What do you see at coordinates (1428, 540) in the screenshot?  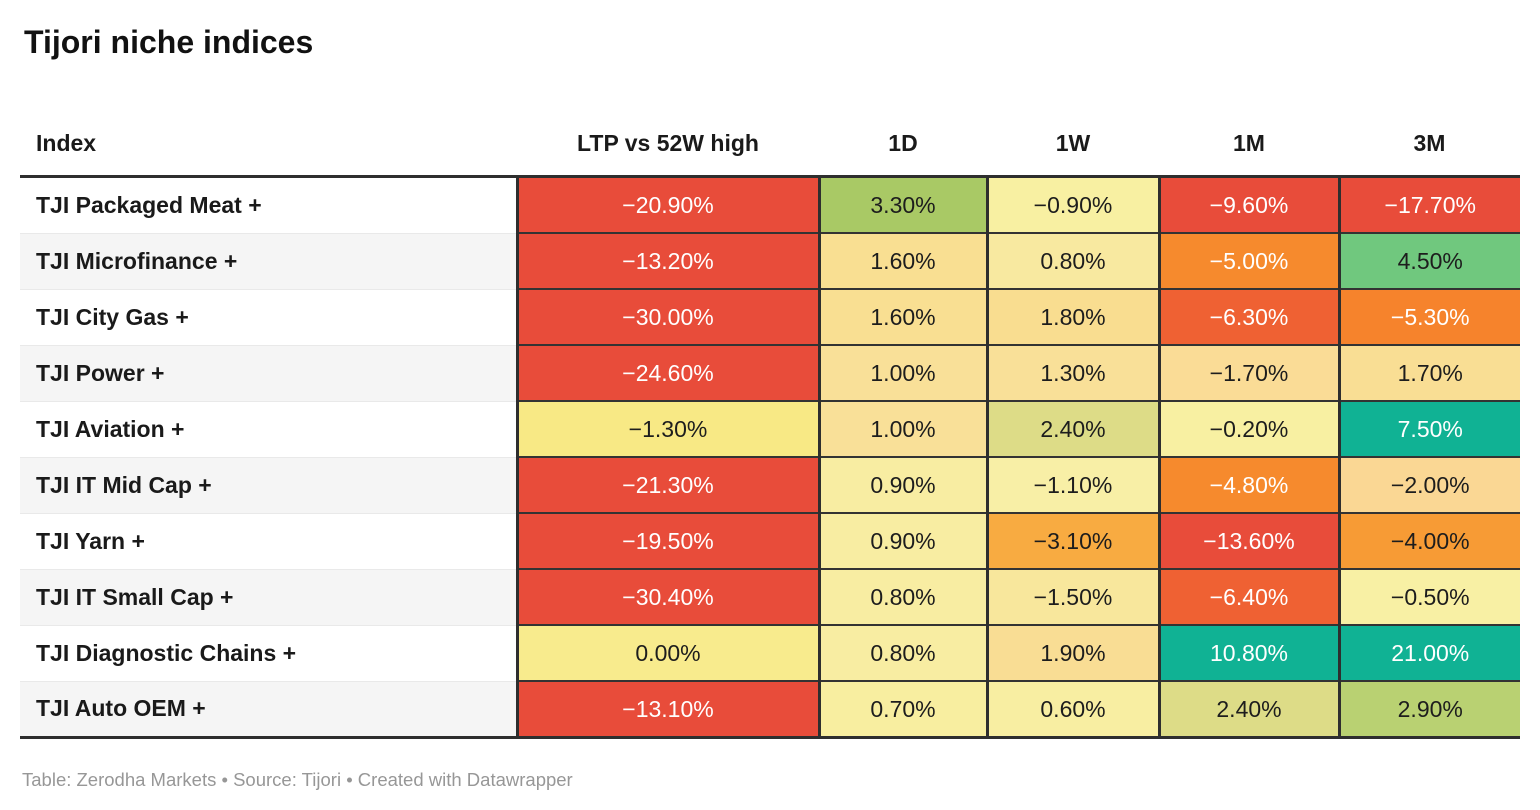 I see `value-cell-3m: −4.00%` at bounding box center [1428, 540].